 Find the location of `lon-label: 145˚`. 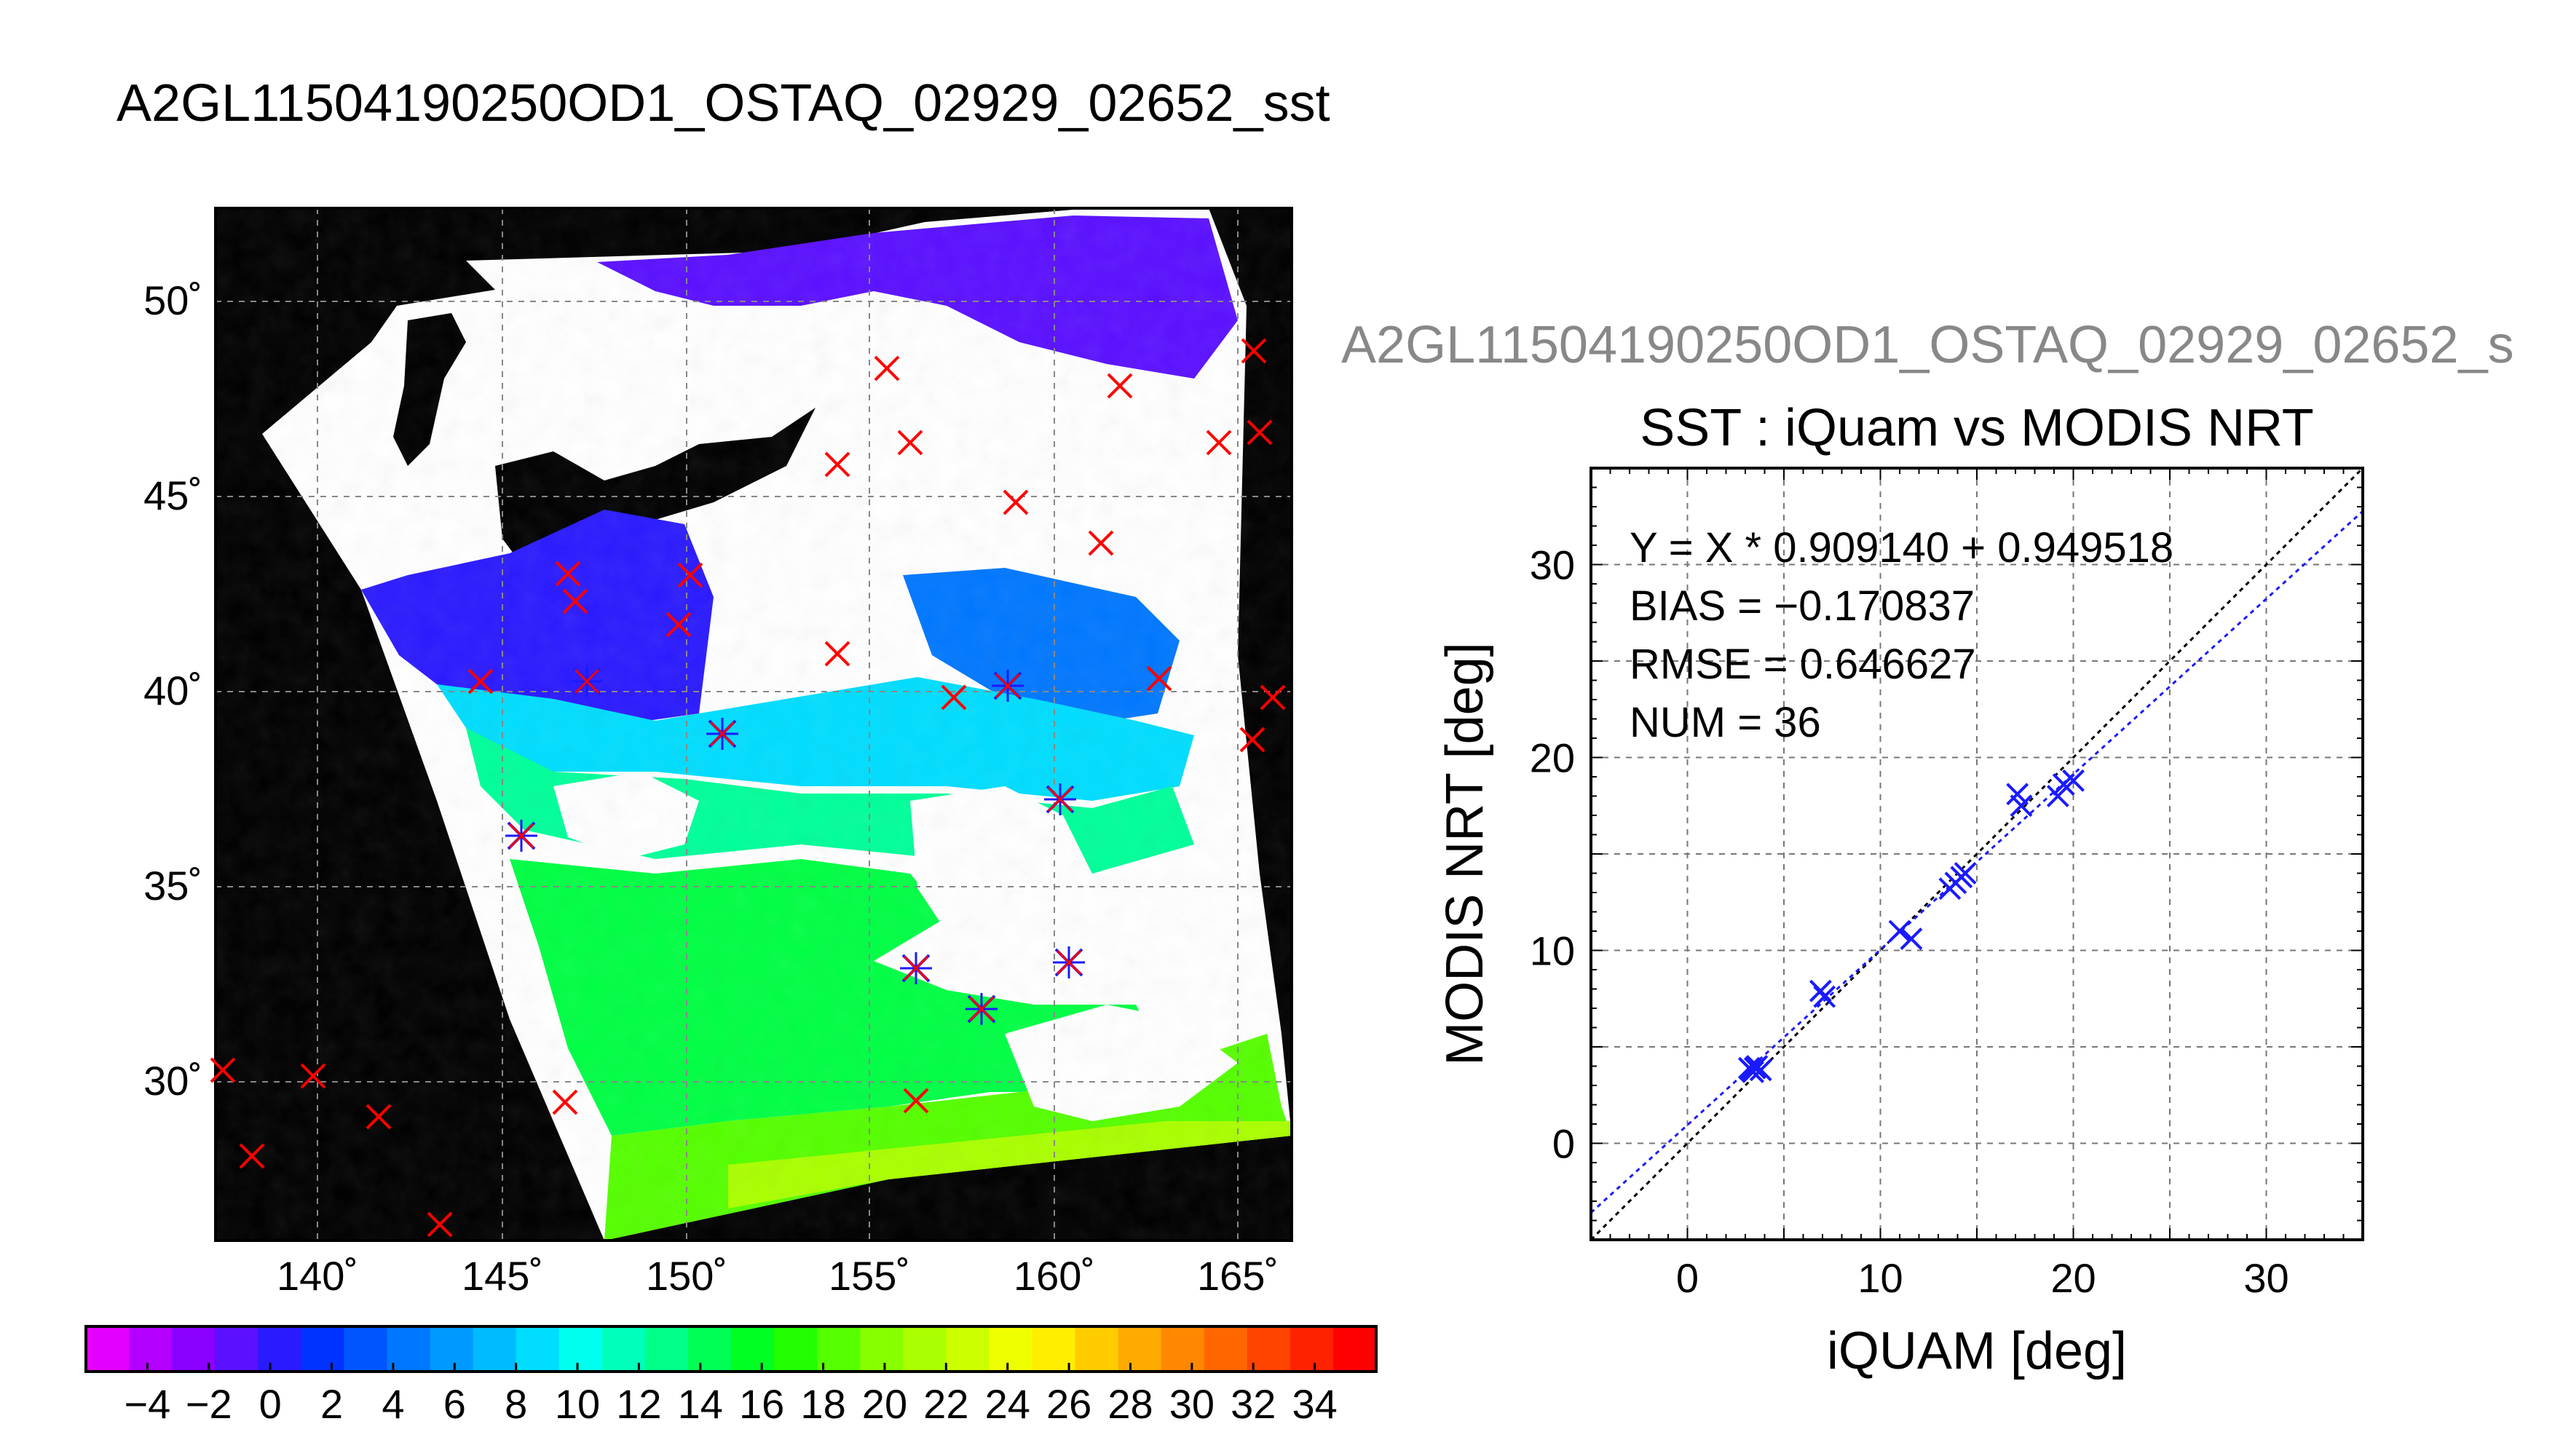

lon-label: 145˚ is located at coordinates (502, 1276).